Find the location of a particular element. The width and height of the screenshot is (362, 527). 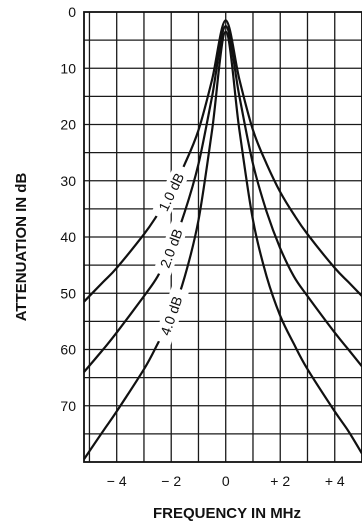

y-tick-label: 70 is located at coordinates (68, 406).